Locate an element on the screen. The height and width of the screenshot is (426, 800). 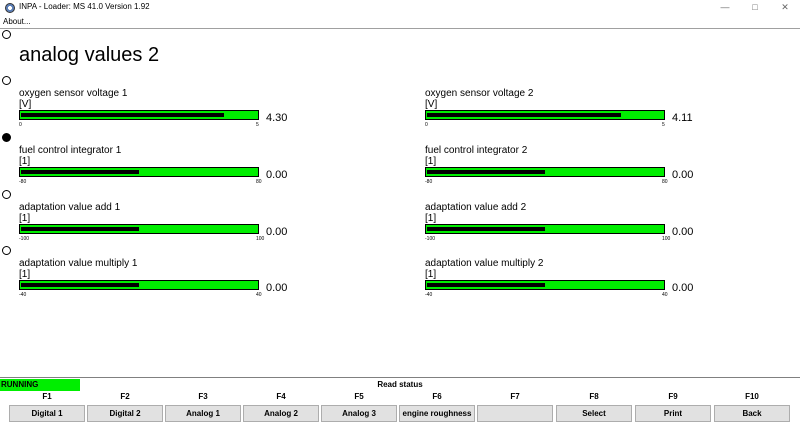
maximize-button: □ is located at coordinates (755, 7).